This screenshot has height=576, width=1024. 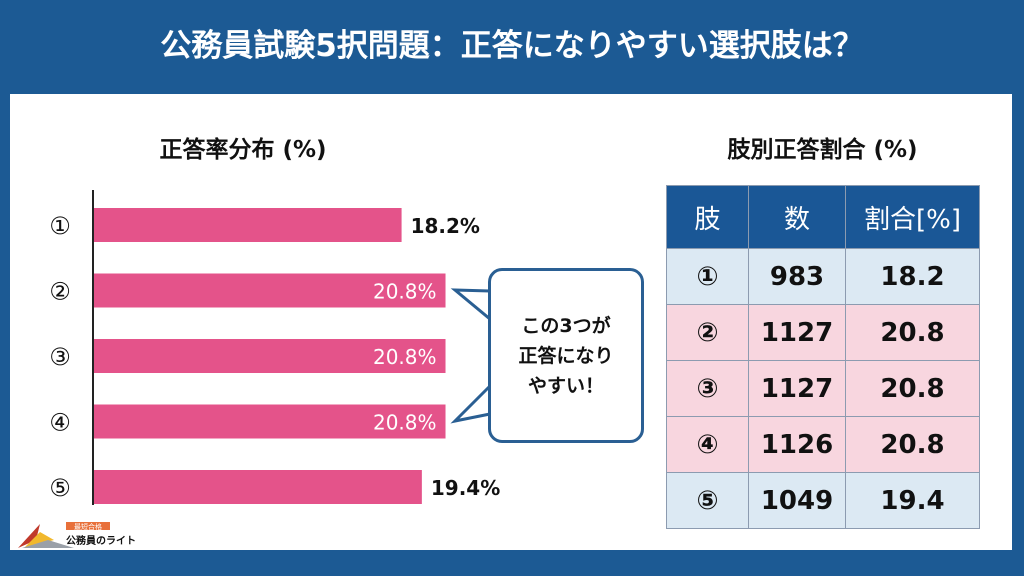 I want to click on page-title: 公務員試験5択問題：正答になりやすい選択肢は？, so click(x=512, y=46).